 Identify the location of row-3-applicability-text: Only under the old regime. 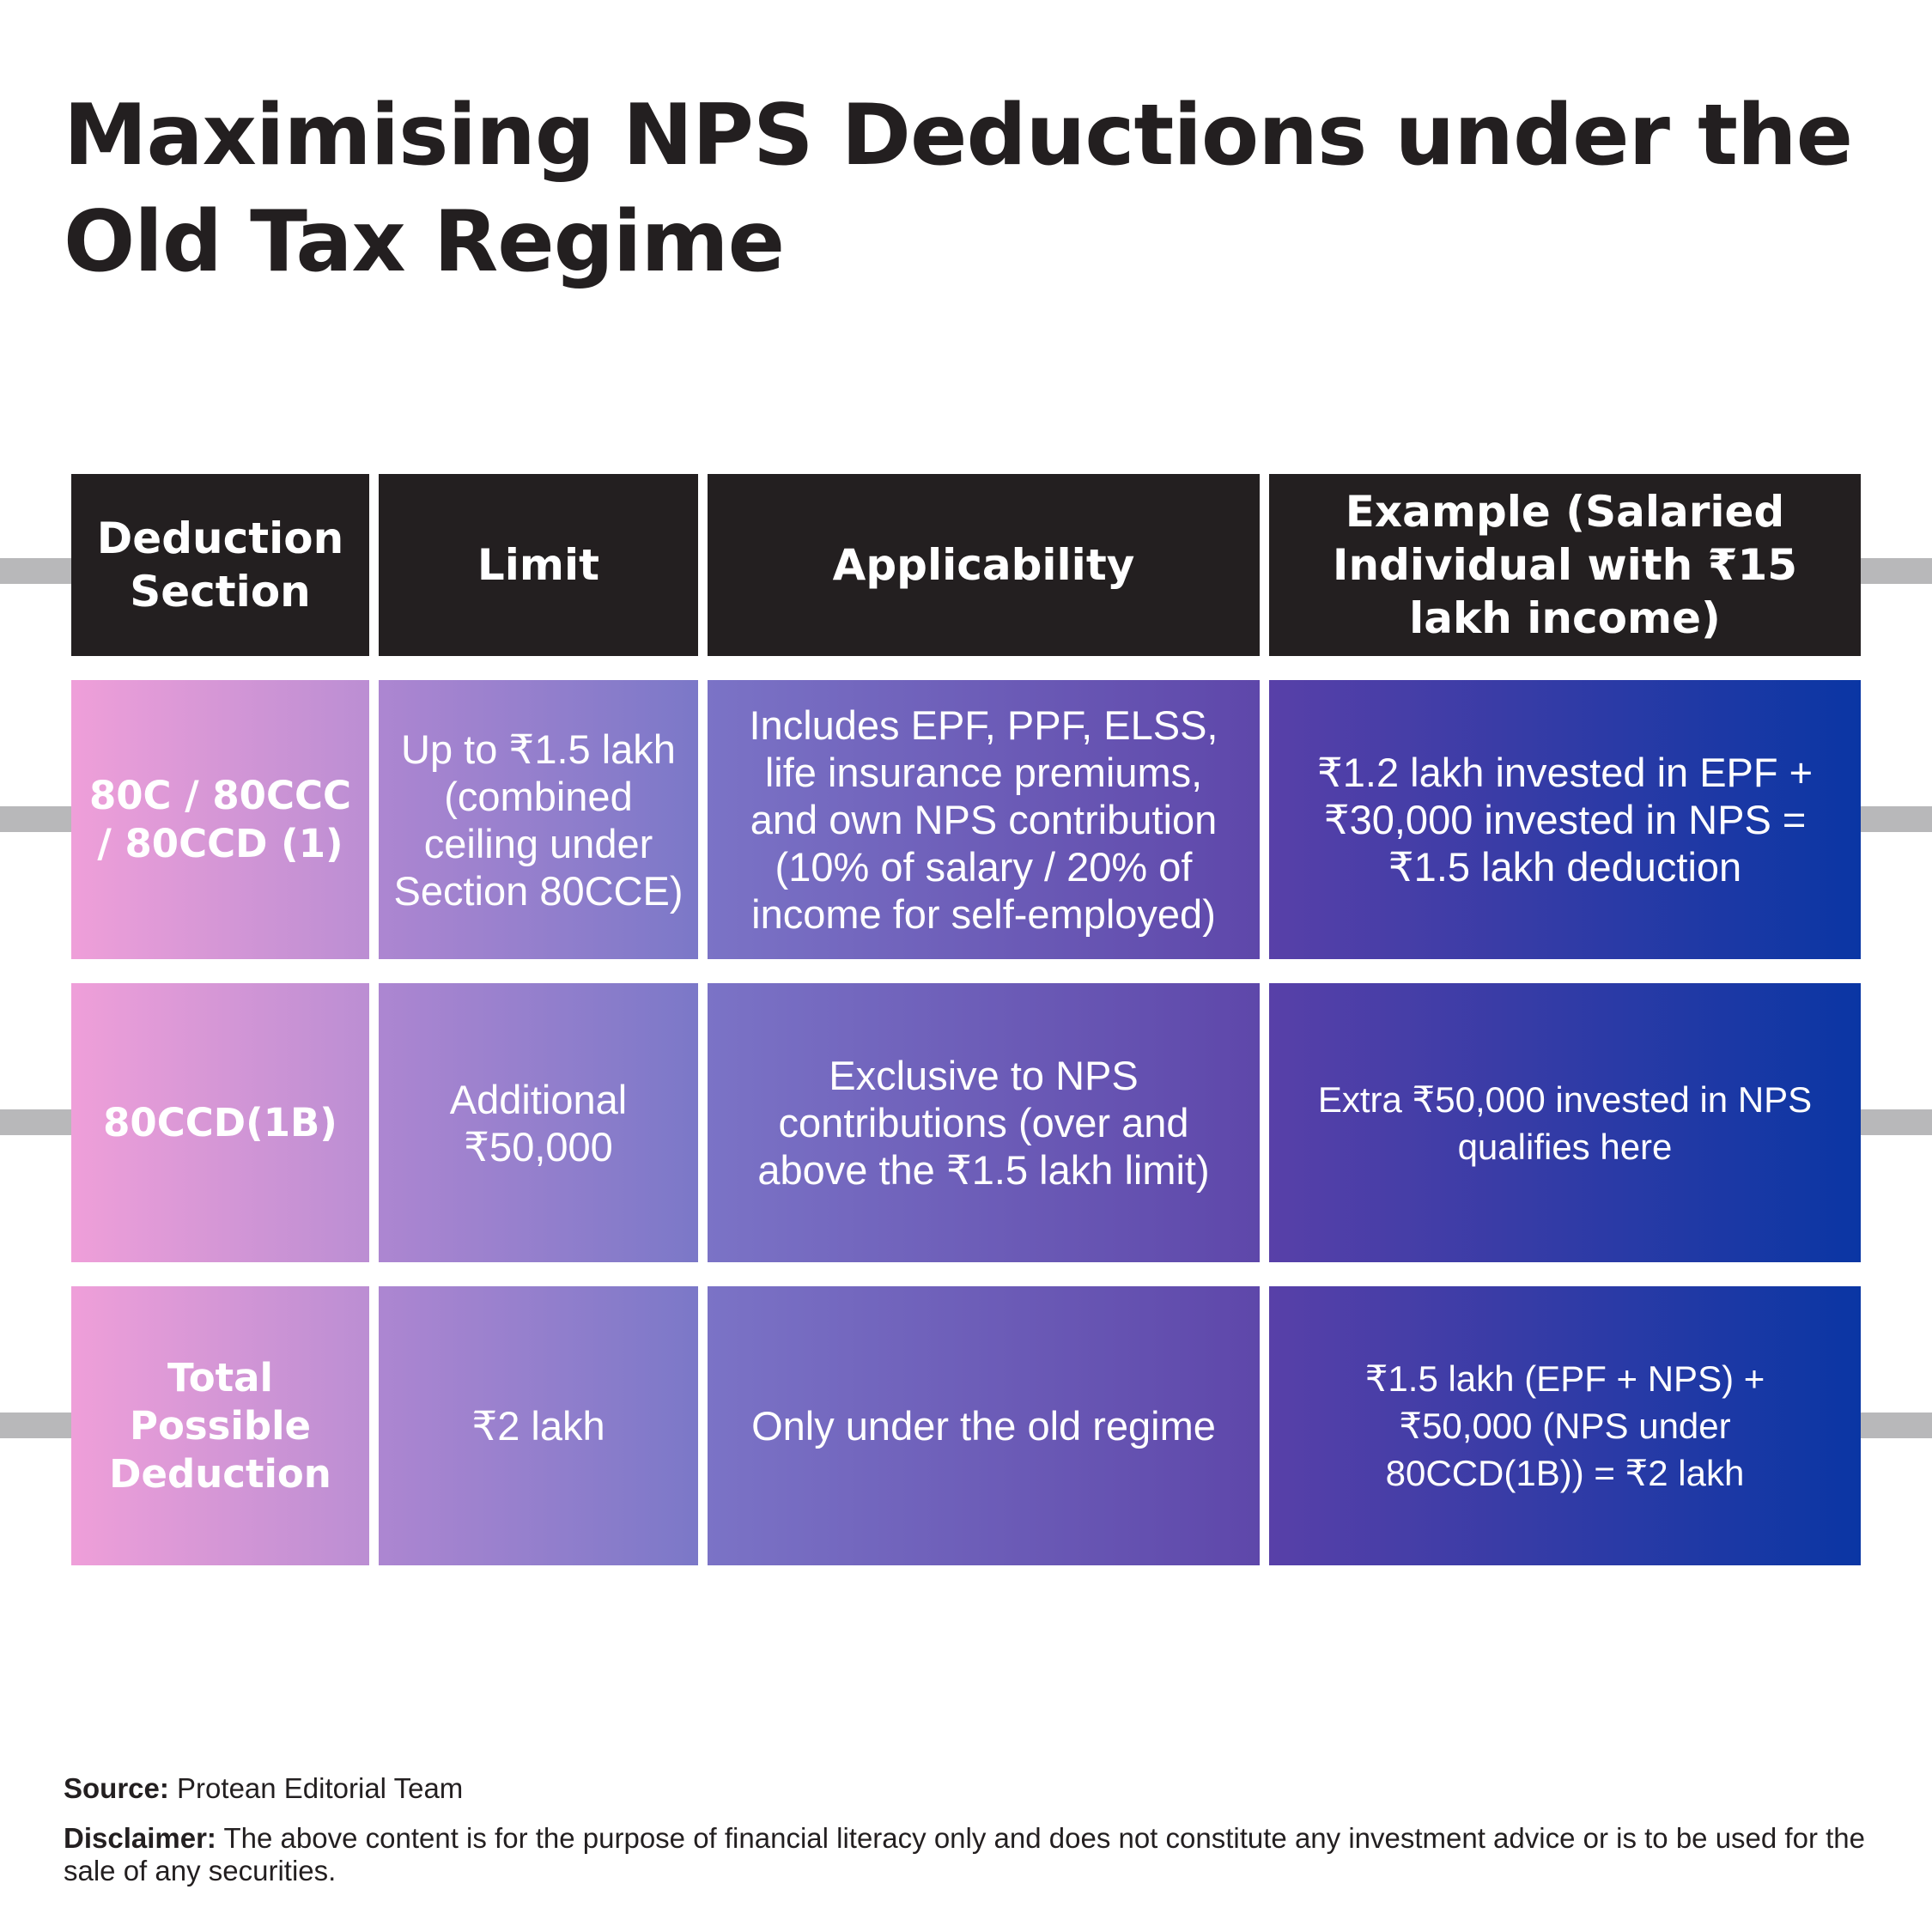
(984, 1426).